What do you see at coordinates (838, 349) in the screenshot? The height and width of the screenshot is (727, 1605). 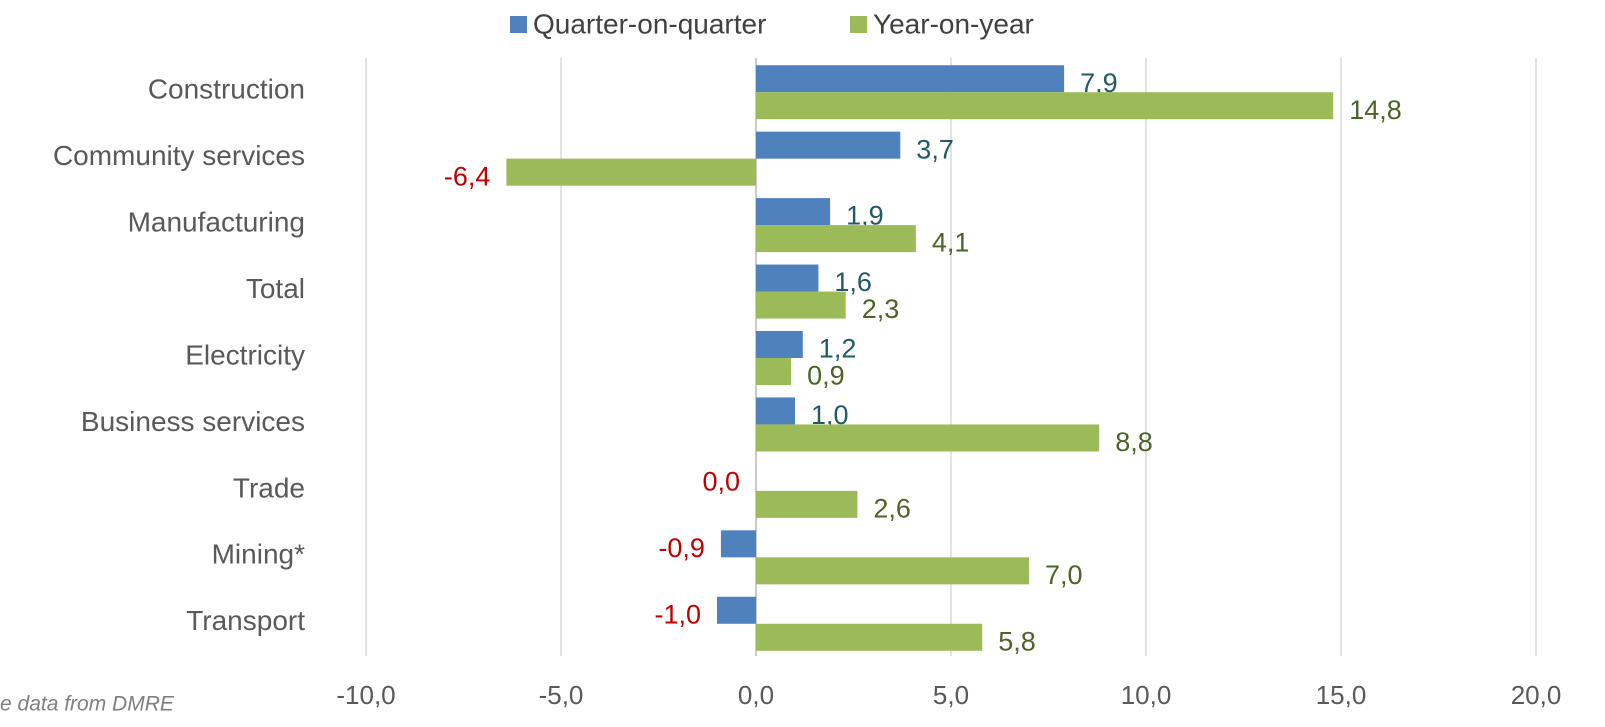 I see `value-label: 1,2` at bounding box center [838, 349].